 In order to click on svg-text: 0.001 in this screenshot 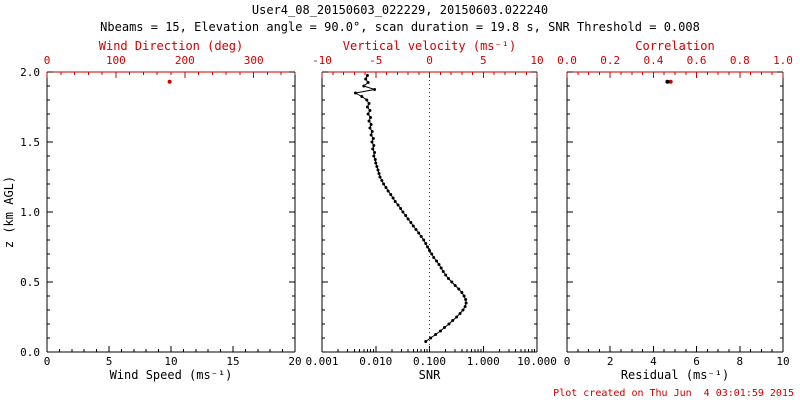, I will do `click(321, 361)`.